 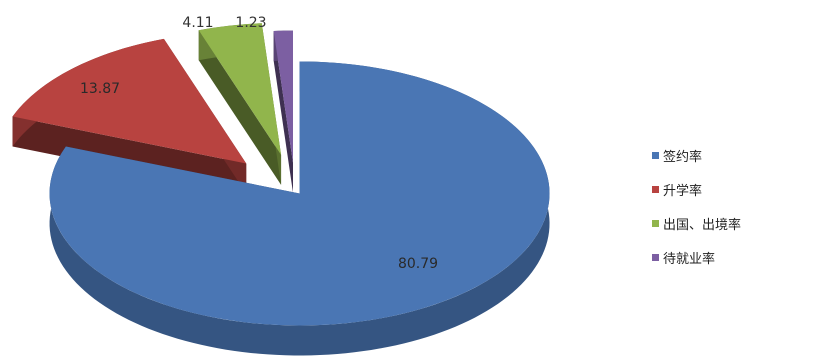 I want to click on pie-slice-abroad, so click(x=240, y=104).